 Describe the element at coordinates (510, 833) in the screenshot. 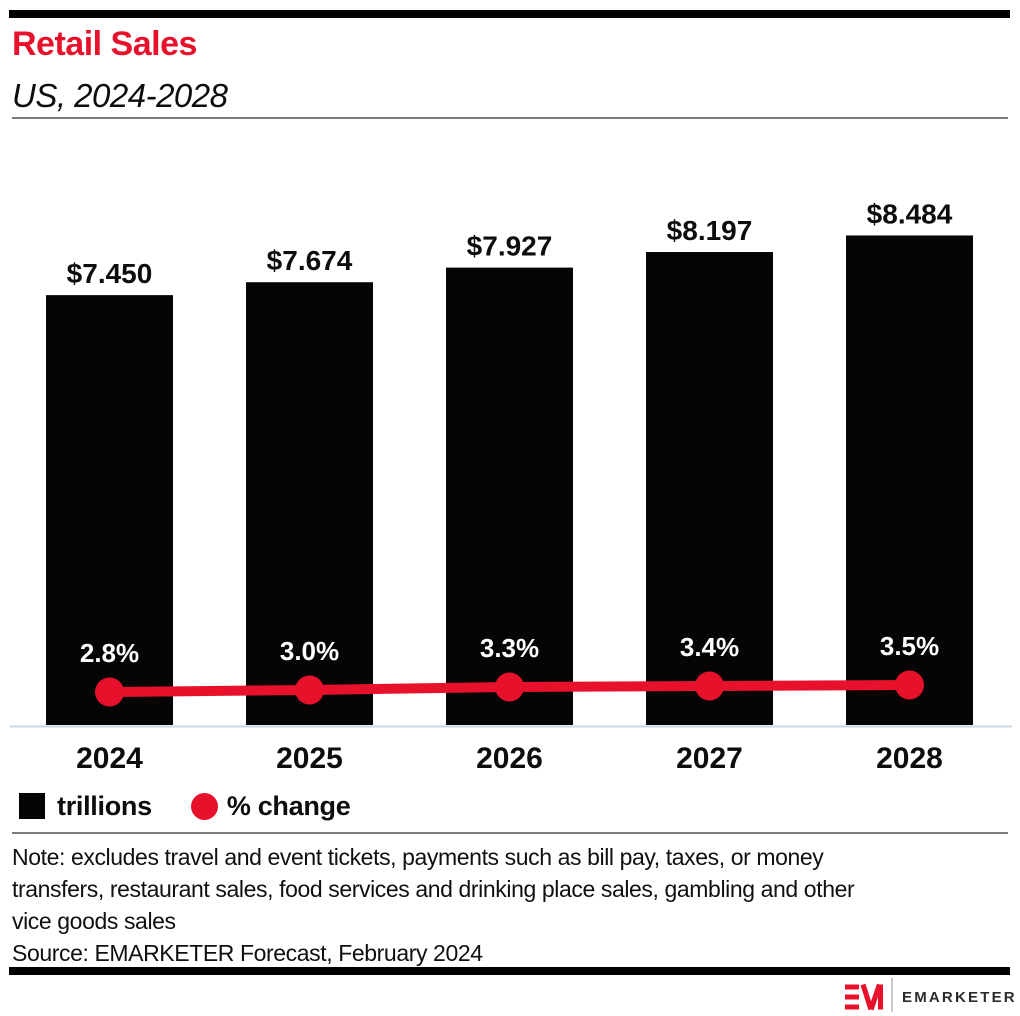

I see `notes-divider` at that location.